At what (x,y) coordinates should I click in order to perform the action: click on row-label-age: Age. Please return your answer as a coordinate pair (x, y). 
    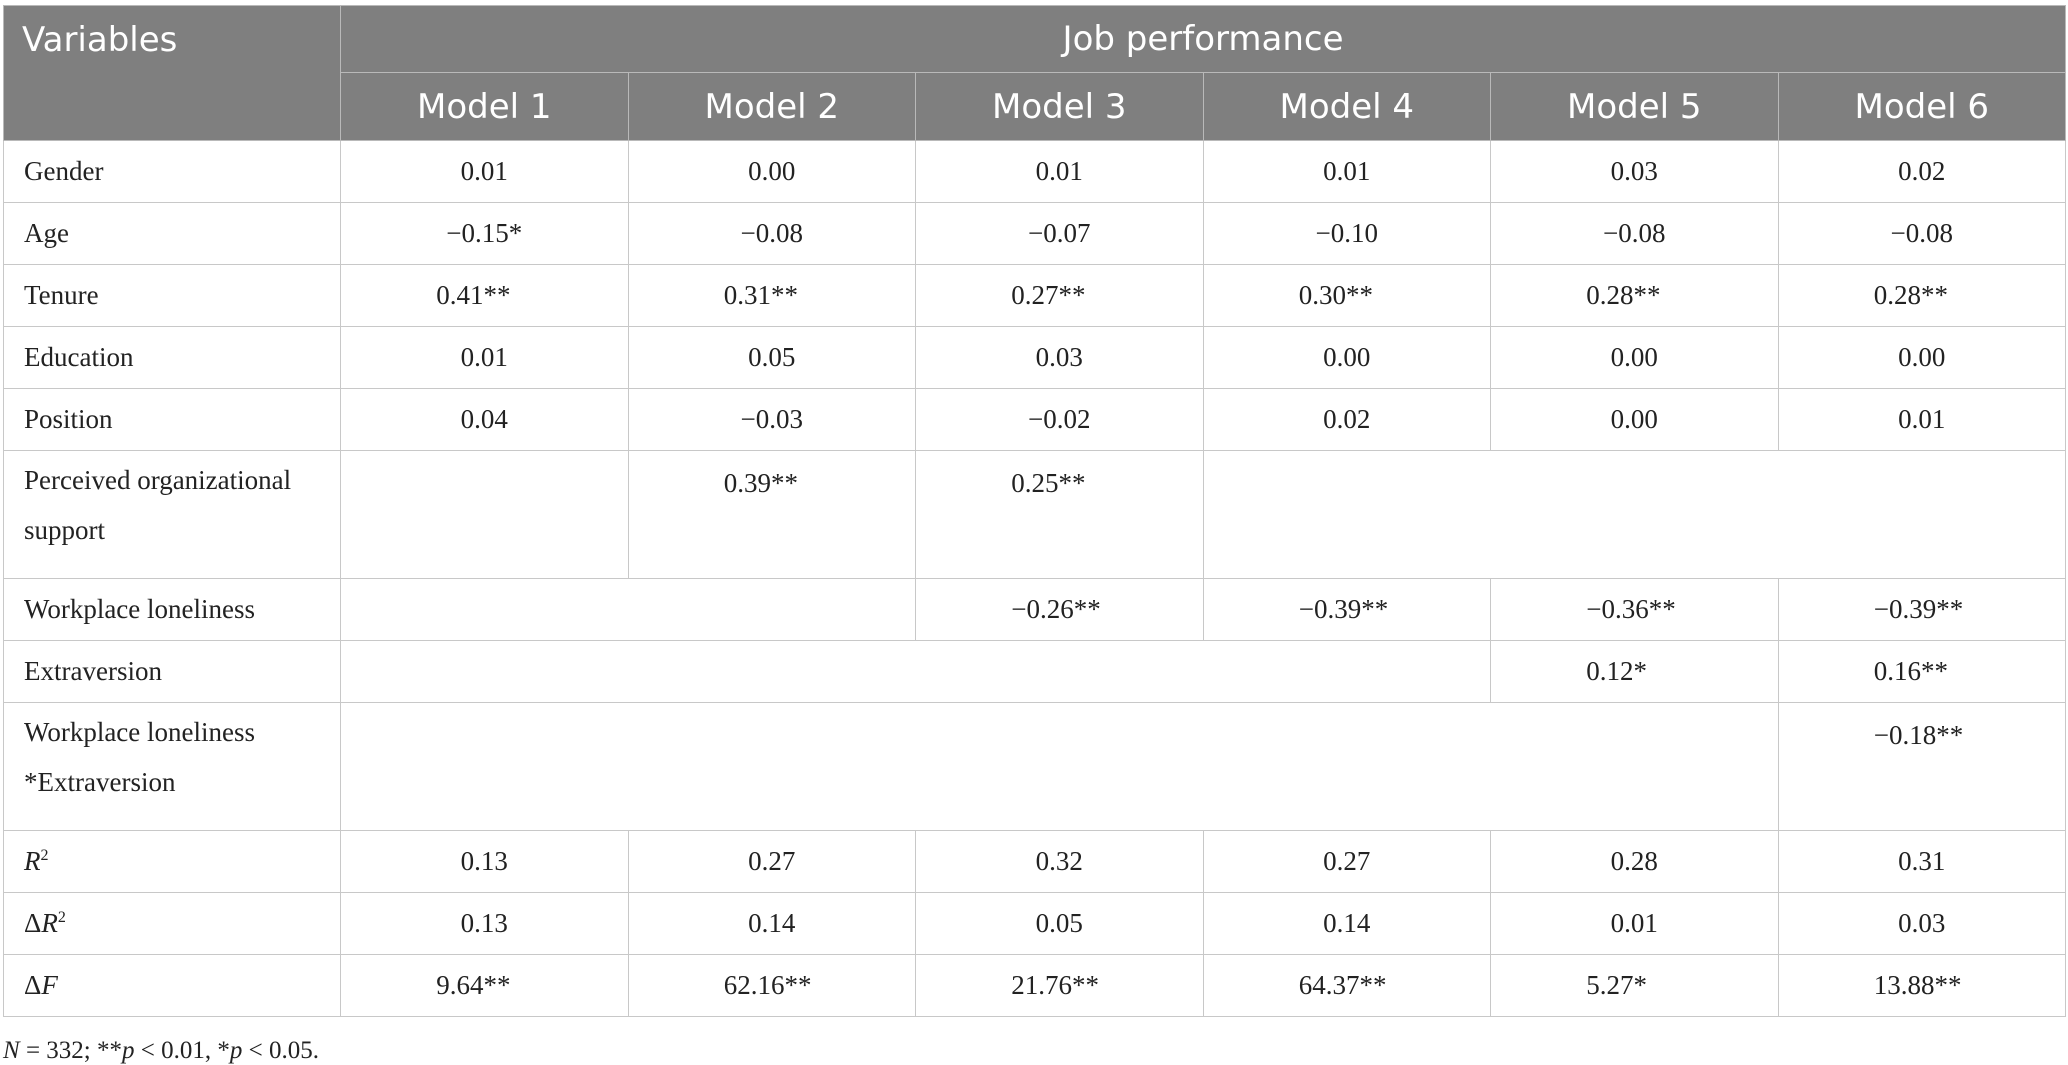
    Looking at the image, I should click on (172, 233).